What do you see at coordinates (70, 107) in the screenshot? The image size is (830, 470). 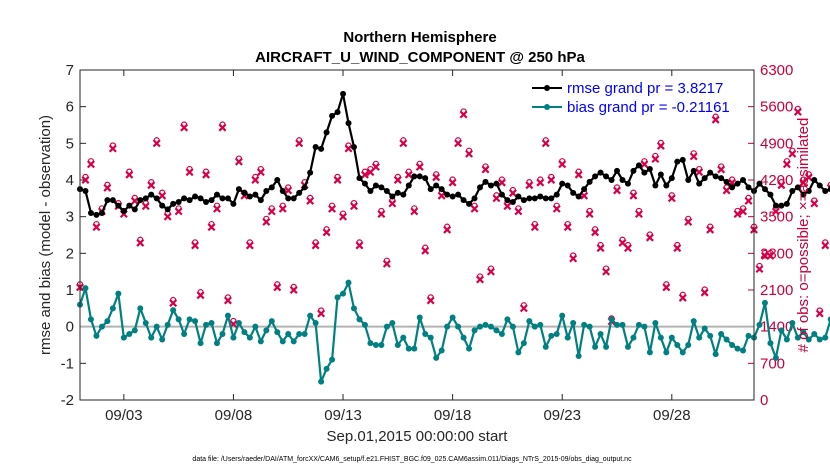 I see `left-tick-label: 6` at bounding box center [70, 107].